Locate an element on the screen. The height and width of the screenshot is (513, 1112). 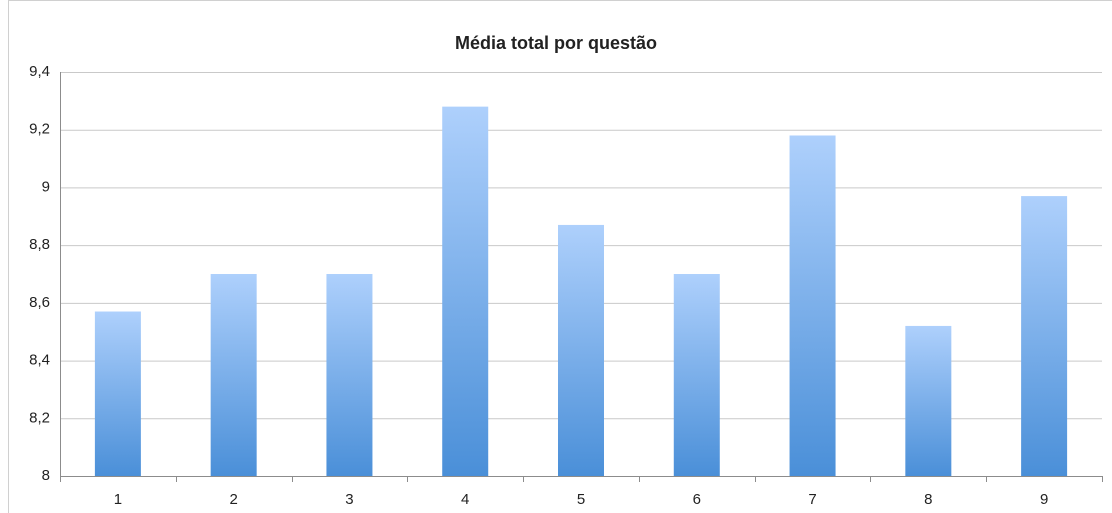
chart-title: Média total por questão is located at coordinates (556, 43).